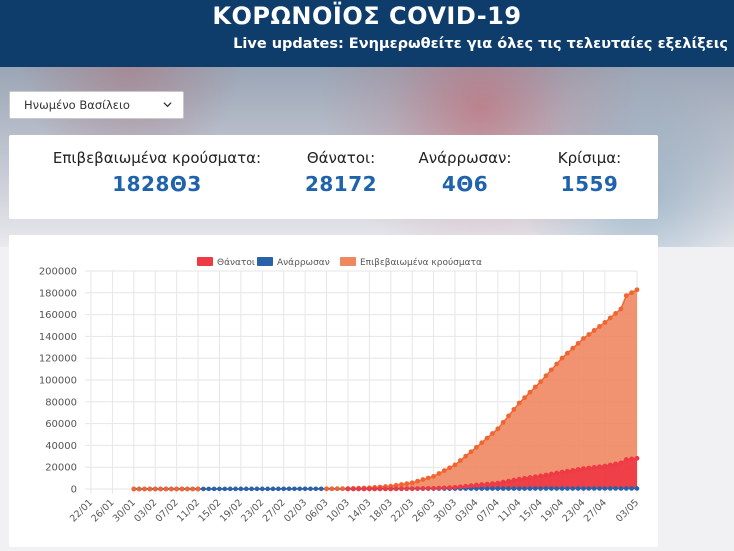 The width and height of the screenshot is (734, 551). Describe the element at coordinates (58, 315) in the screenshot. I see `y-tick-label: 160000` at that location.